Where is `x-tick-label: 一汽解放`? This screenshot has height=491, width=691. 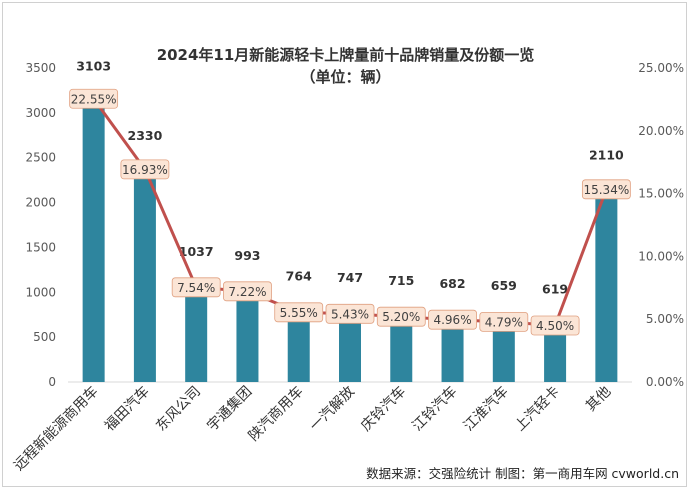 x-tick-label: 一汽解放 is located at coordinates (332, 409).